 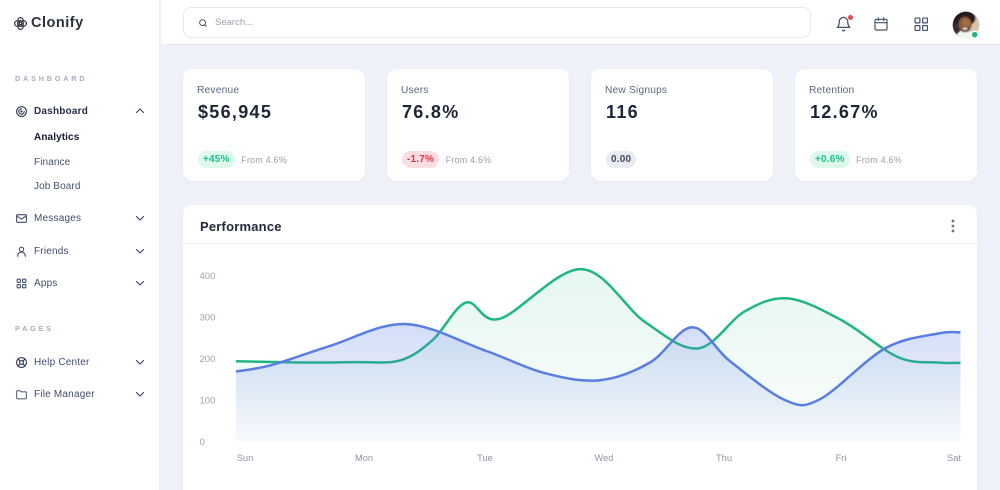 I want to click on svg-text: Sun, so click(x=245, y=458).